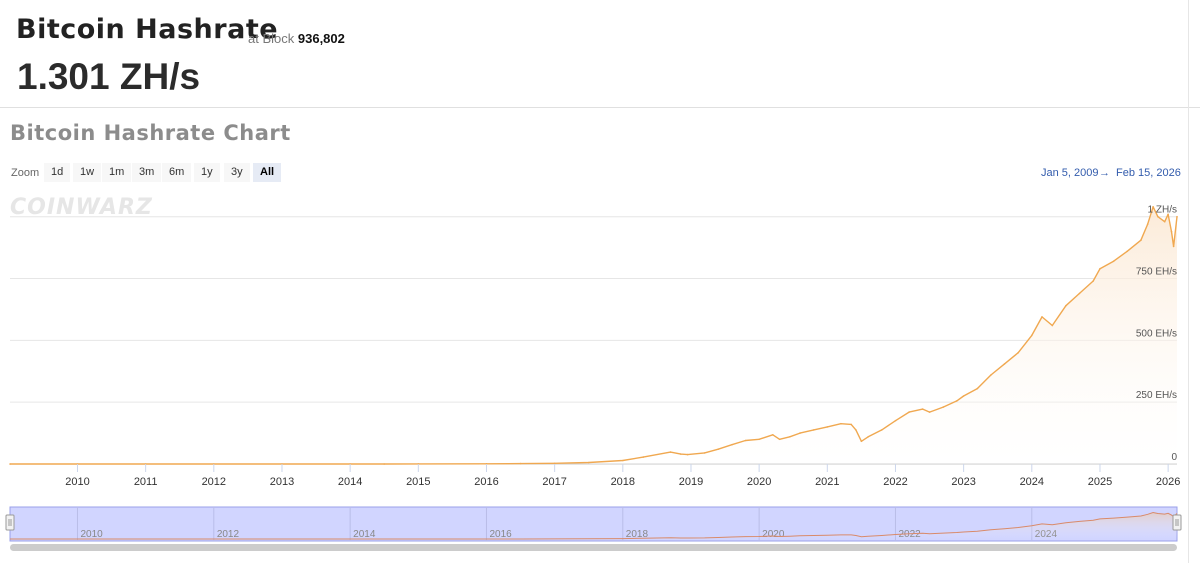  Describe the element at coordinates (1070, 173) in the screenshot. I see `range-from: Jan 5, 2009` at that location.